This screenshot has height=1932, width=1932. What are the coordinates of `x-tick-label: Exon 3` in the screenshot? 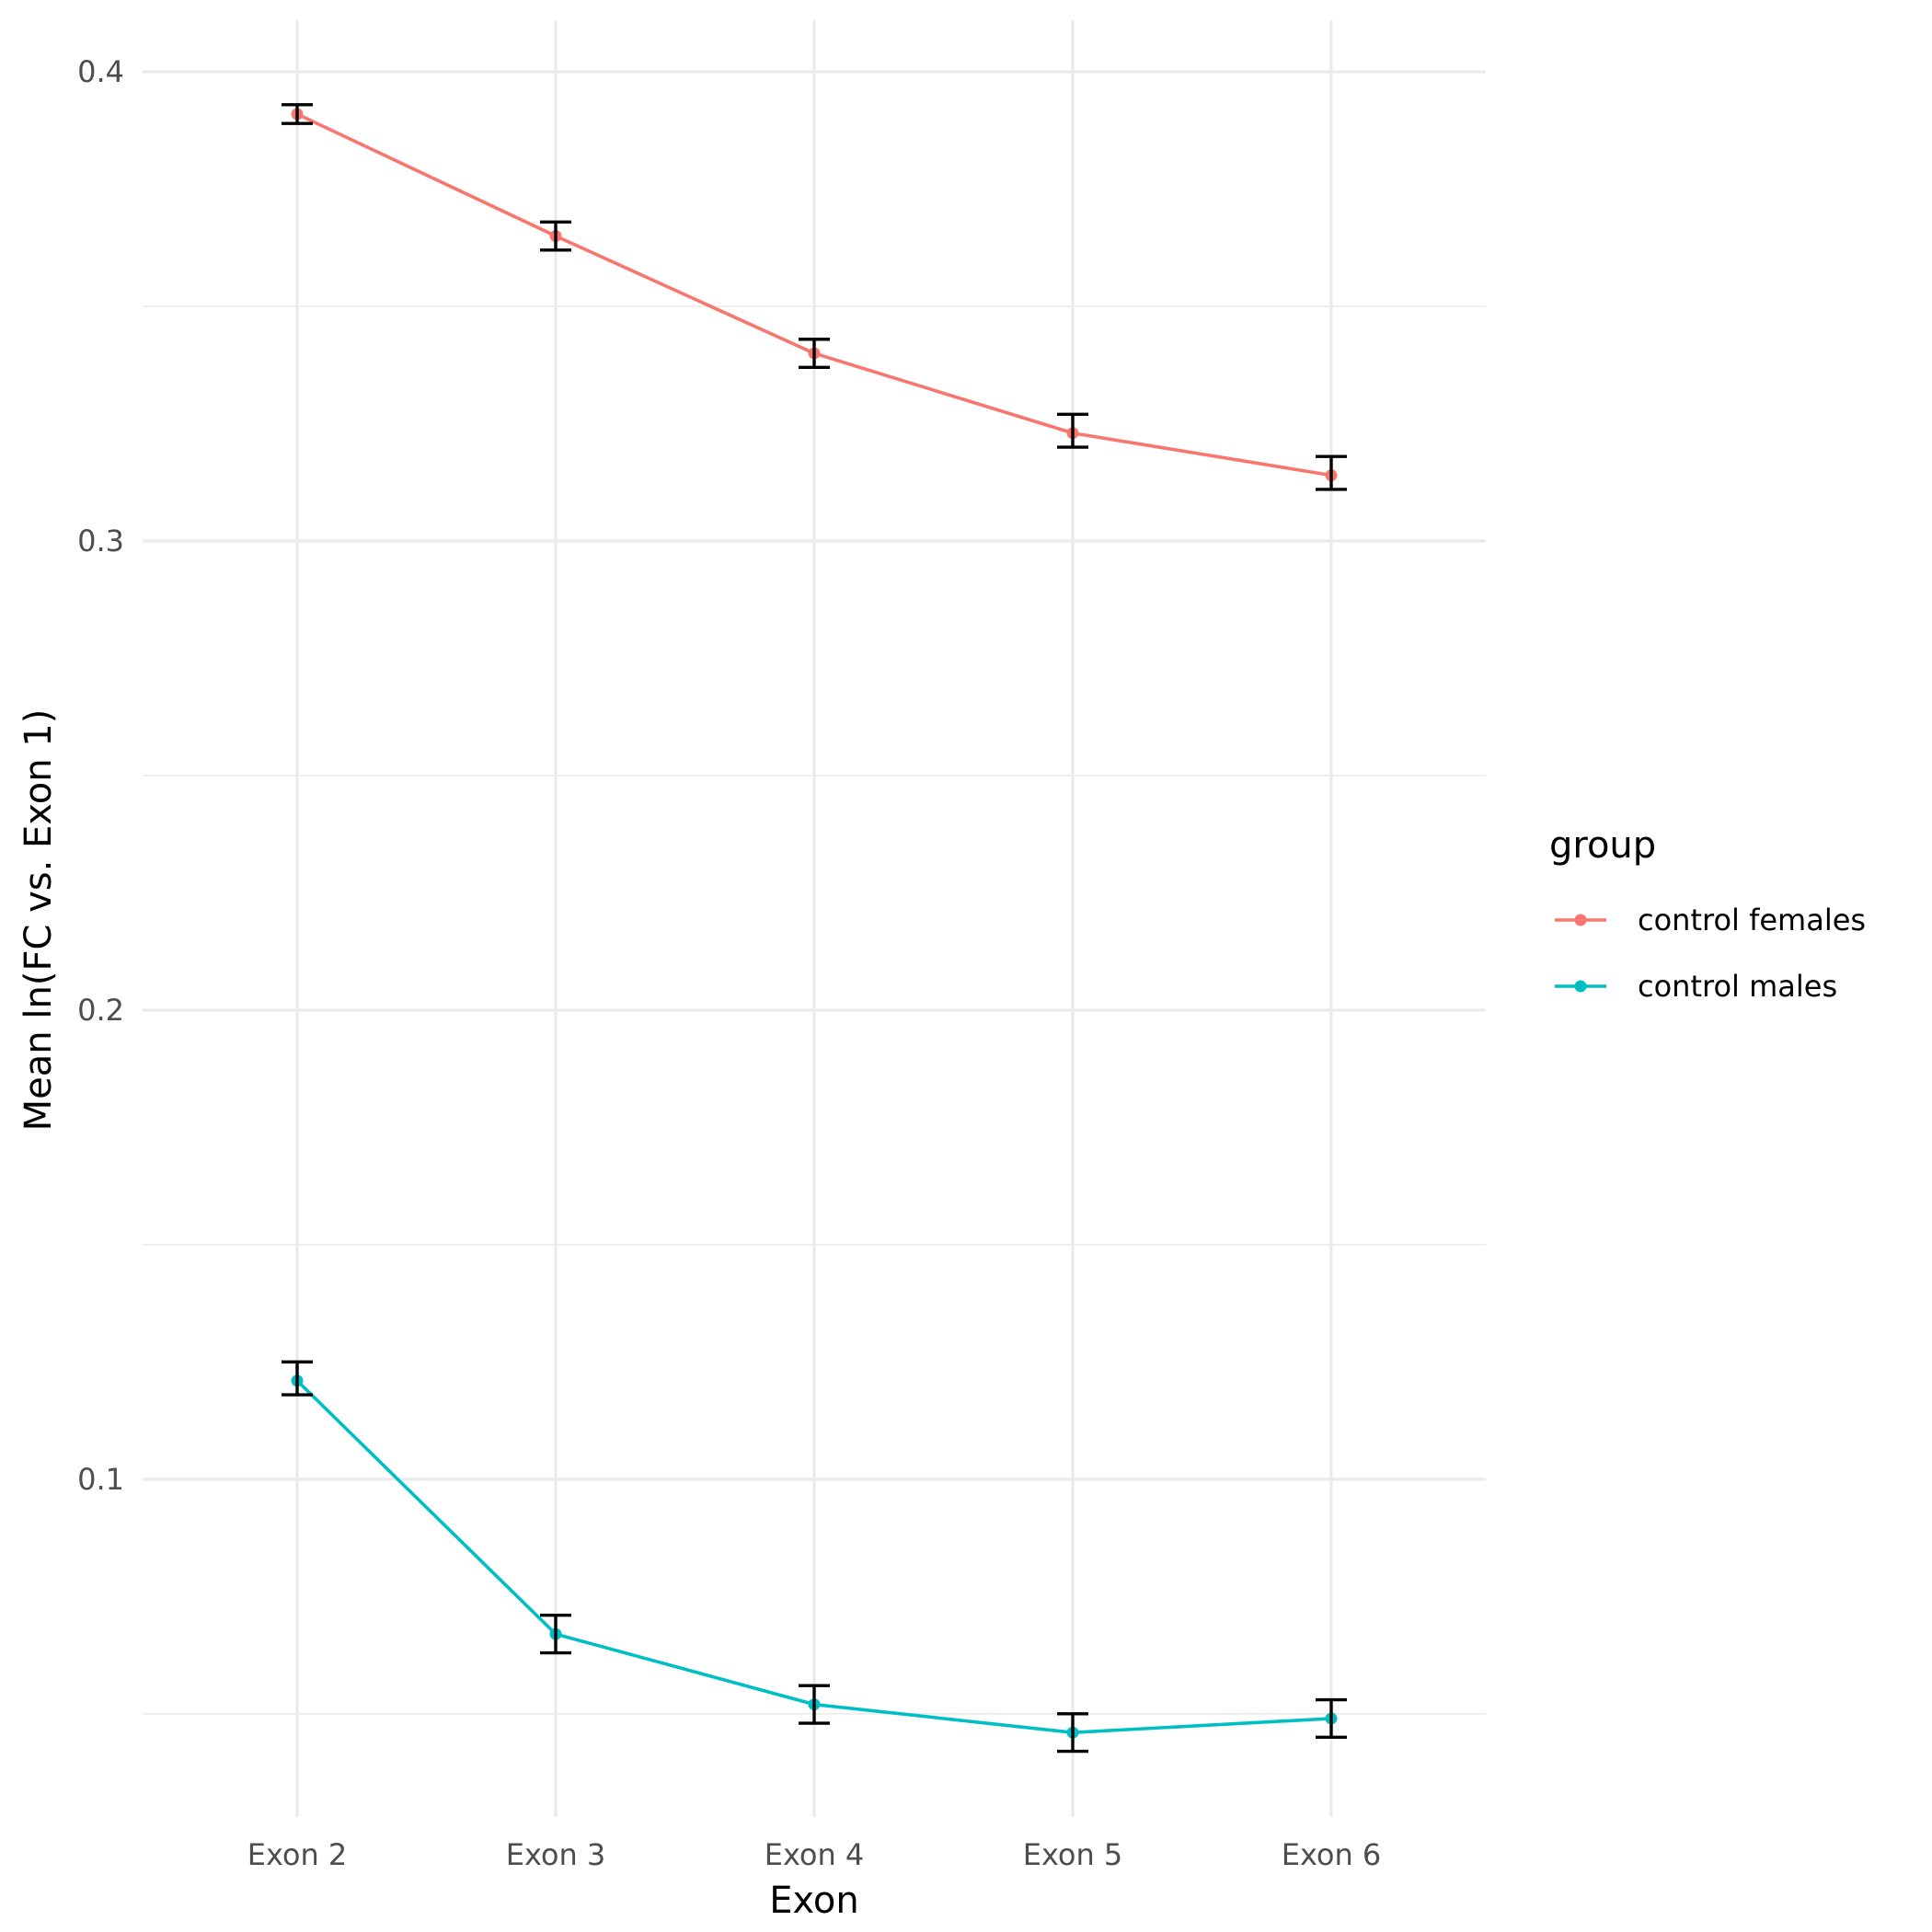 It's located at (556, 1854).